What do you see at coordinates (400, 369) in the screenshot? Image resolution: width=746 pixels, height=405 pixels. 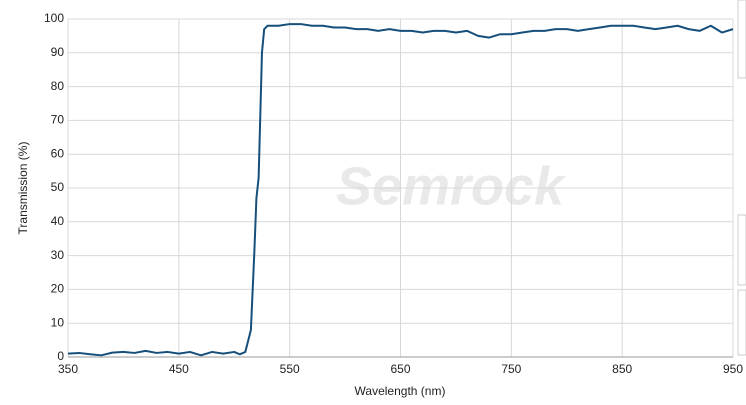 I see `x-tick-label: 650` at bounding box center [400, 369].